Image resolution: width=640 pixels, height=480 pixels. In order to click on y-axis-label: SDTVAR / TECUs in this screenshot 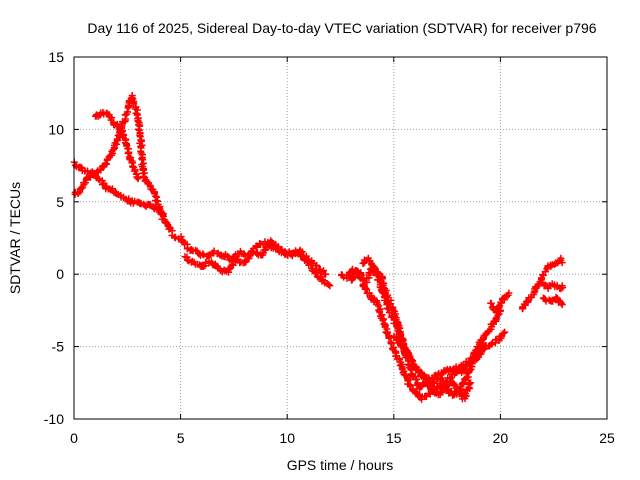, I will do `click(15, 238)`.